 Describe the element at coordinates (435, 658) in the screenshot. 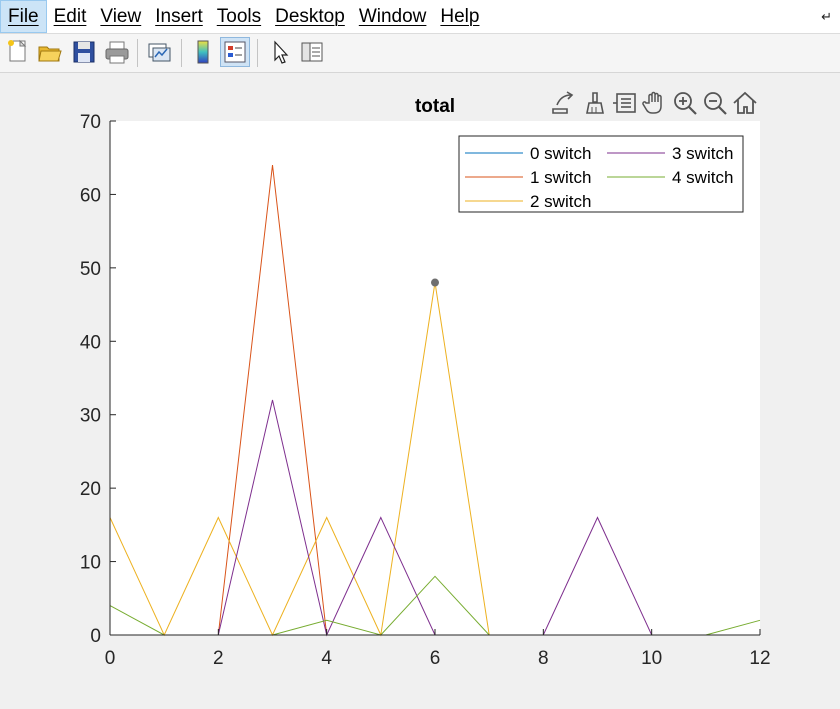

I see `x-tick-label: 6` at that location.